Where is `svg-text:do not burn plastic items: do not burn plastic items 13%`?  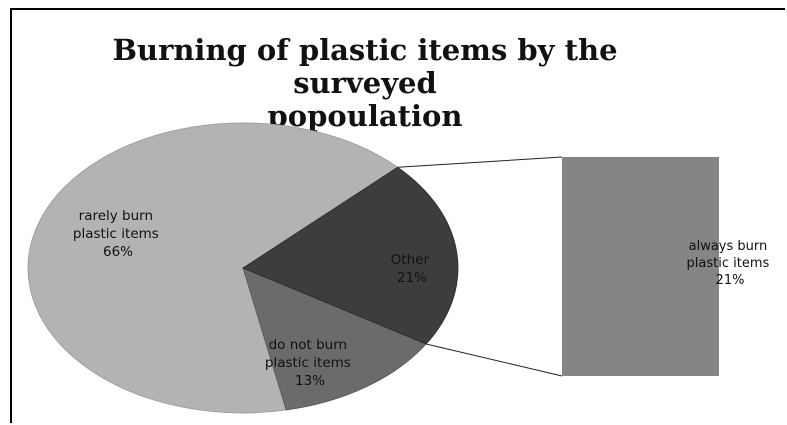 svg-text:do not burn plastic items: do not burn plastic items 13% is located at coordinates (310, 363).